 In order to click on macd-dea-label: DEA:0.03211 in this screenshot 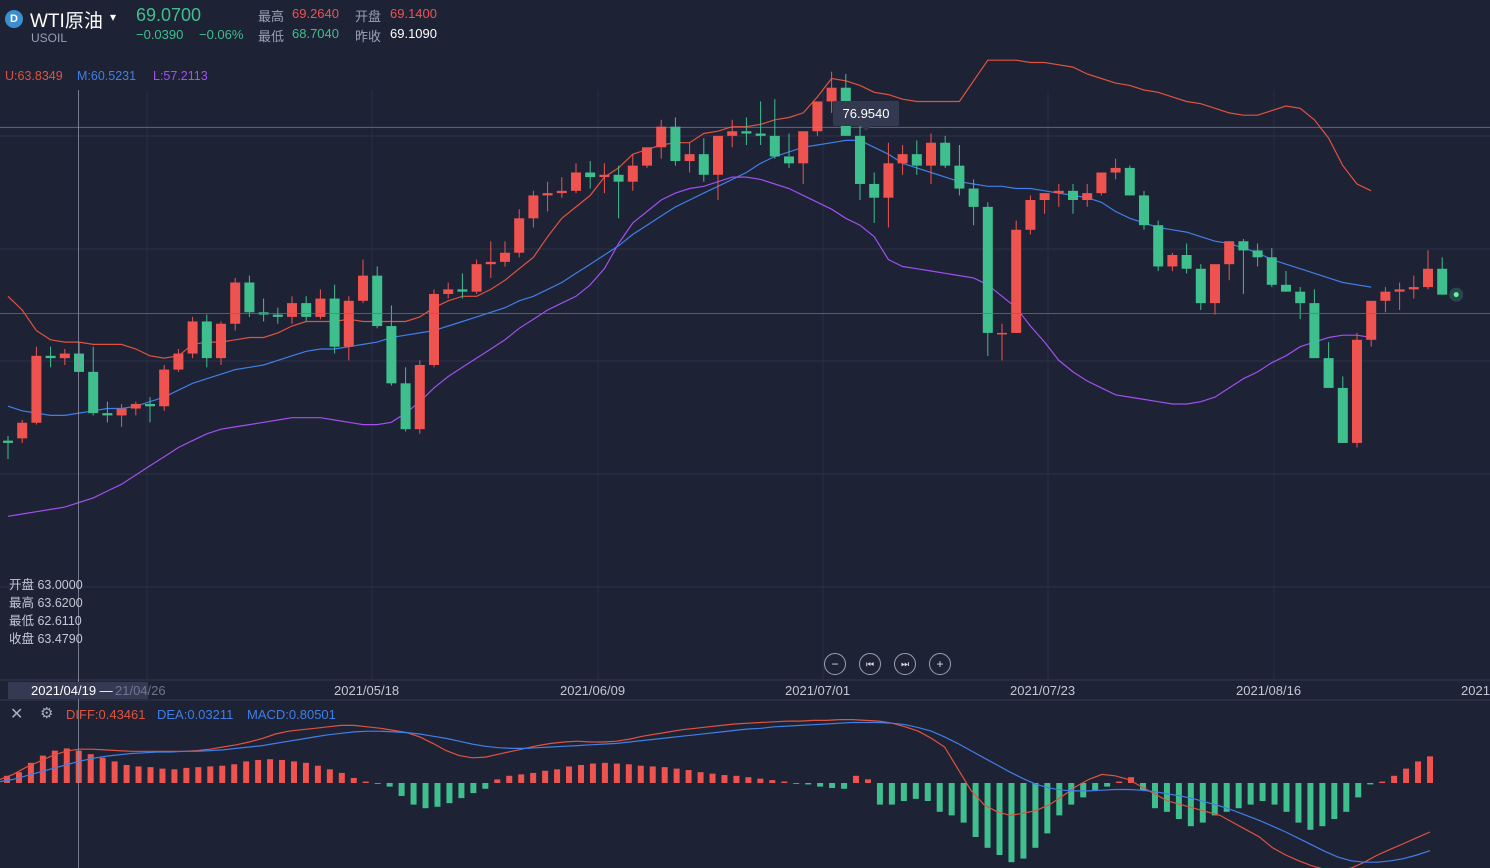, I will do `click(195, 714)`.